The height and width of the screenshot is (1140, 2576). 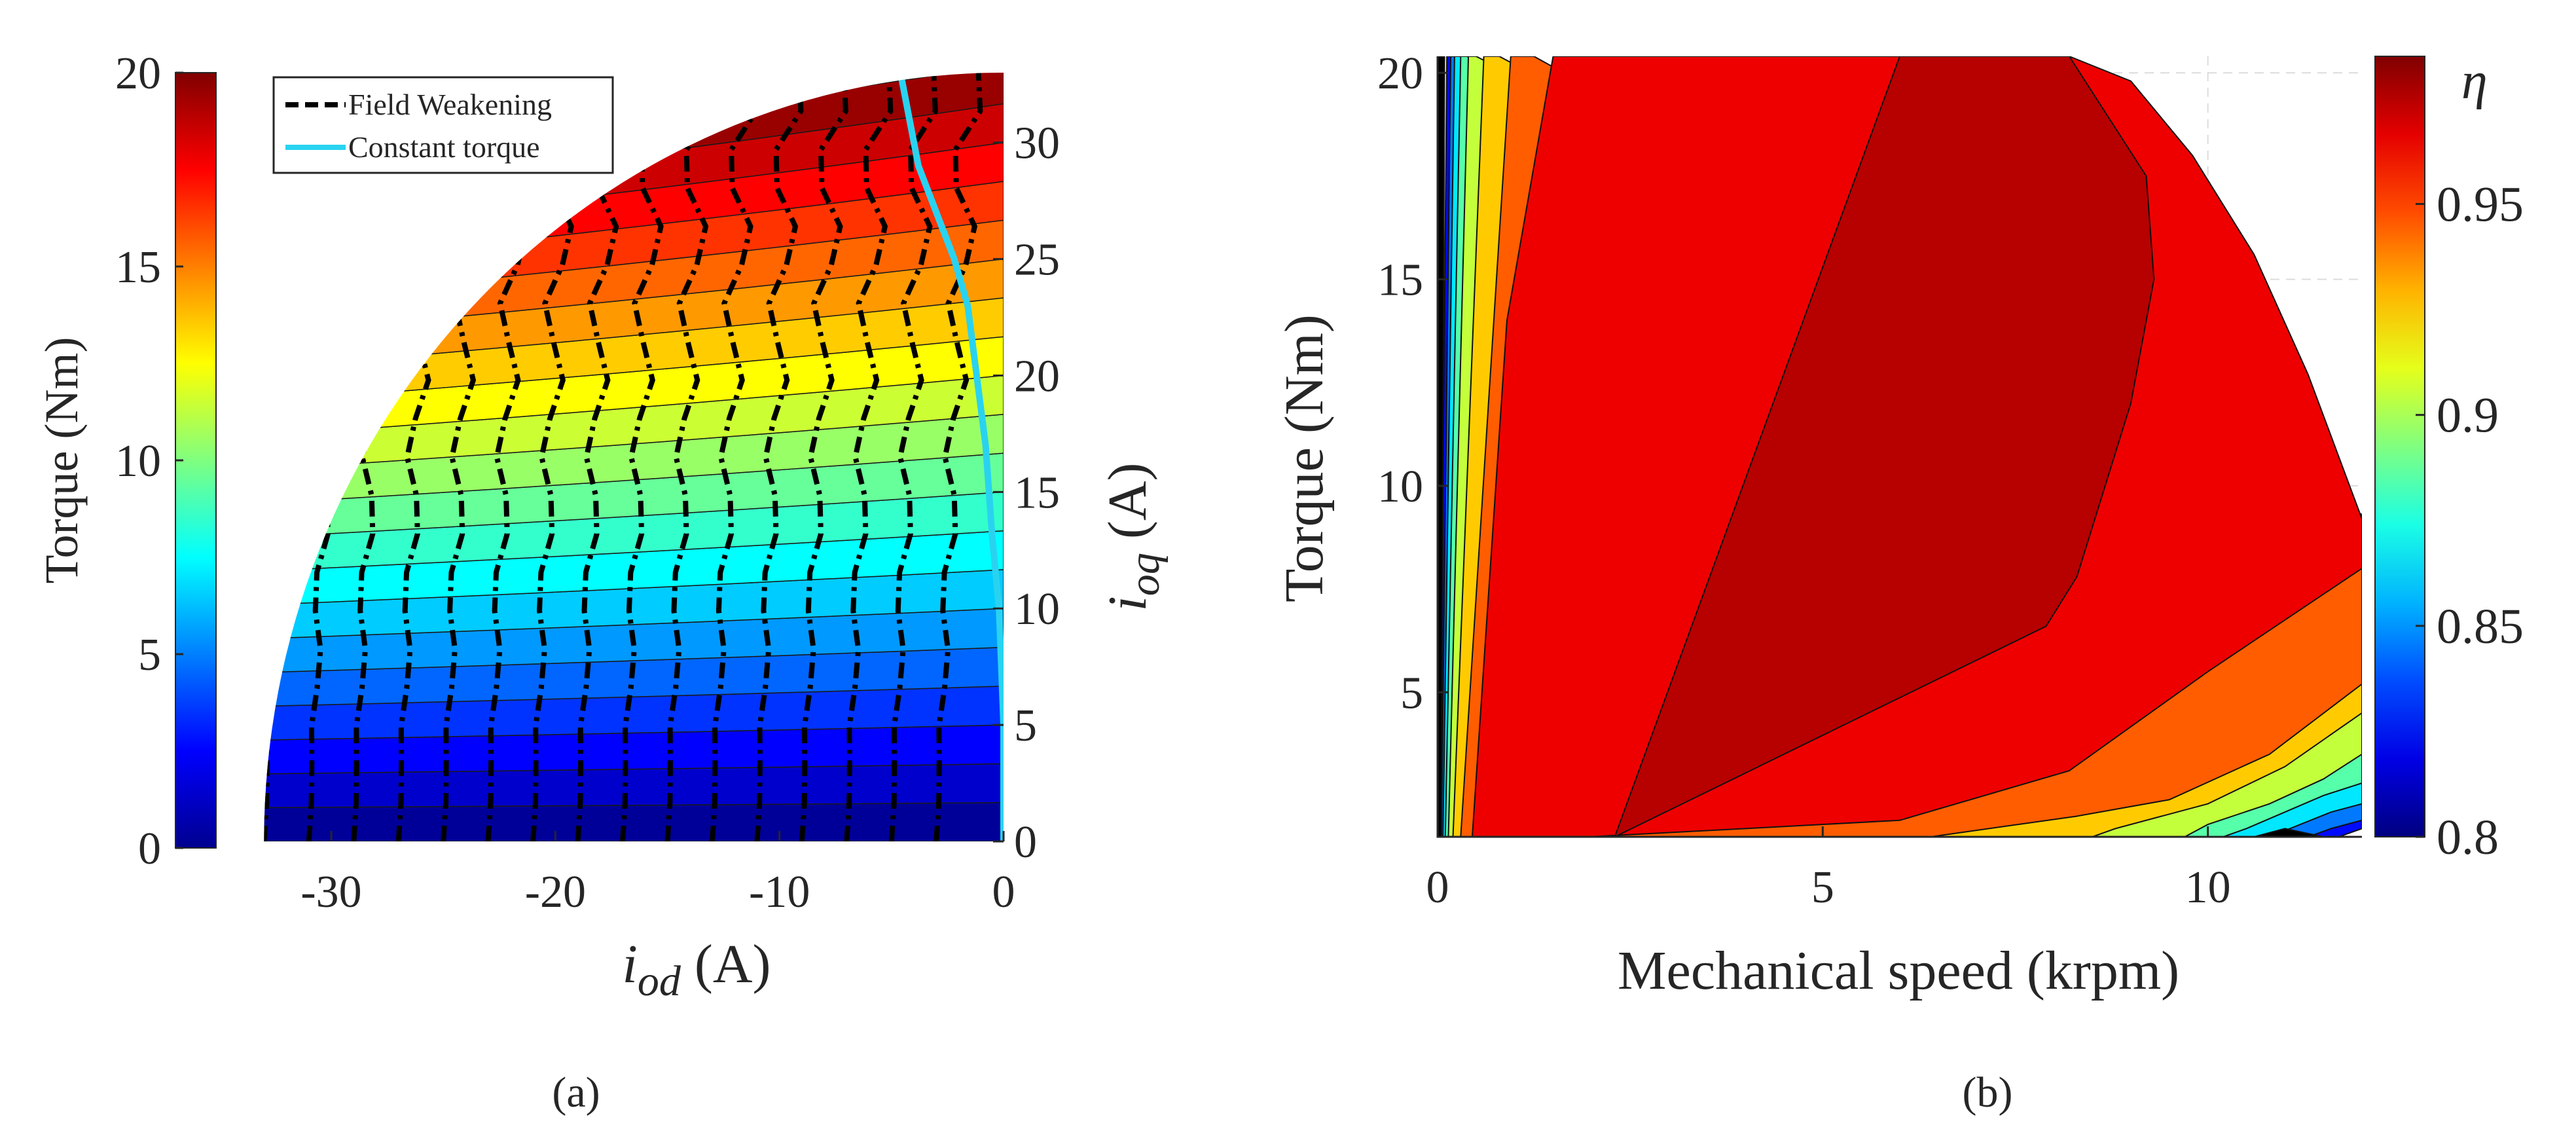 What do you see at coordinates (1412, 383) in the screenshot?
I see `b-y-axis-ticks: 5 10 15 20` at bounding box center [1412, 383].